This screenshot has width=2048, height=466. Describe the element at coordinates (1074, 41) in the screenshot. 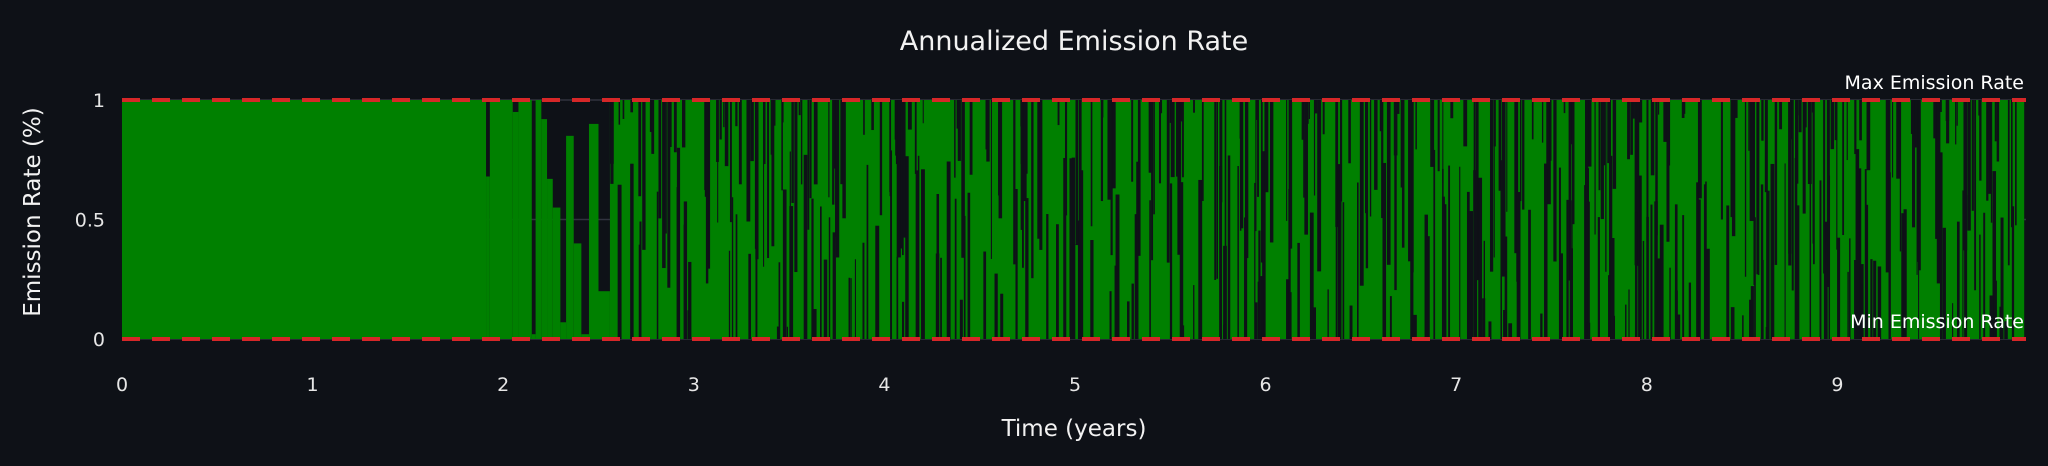

I see `chart-title: Annualized Emission Rate` at that location.